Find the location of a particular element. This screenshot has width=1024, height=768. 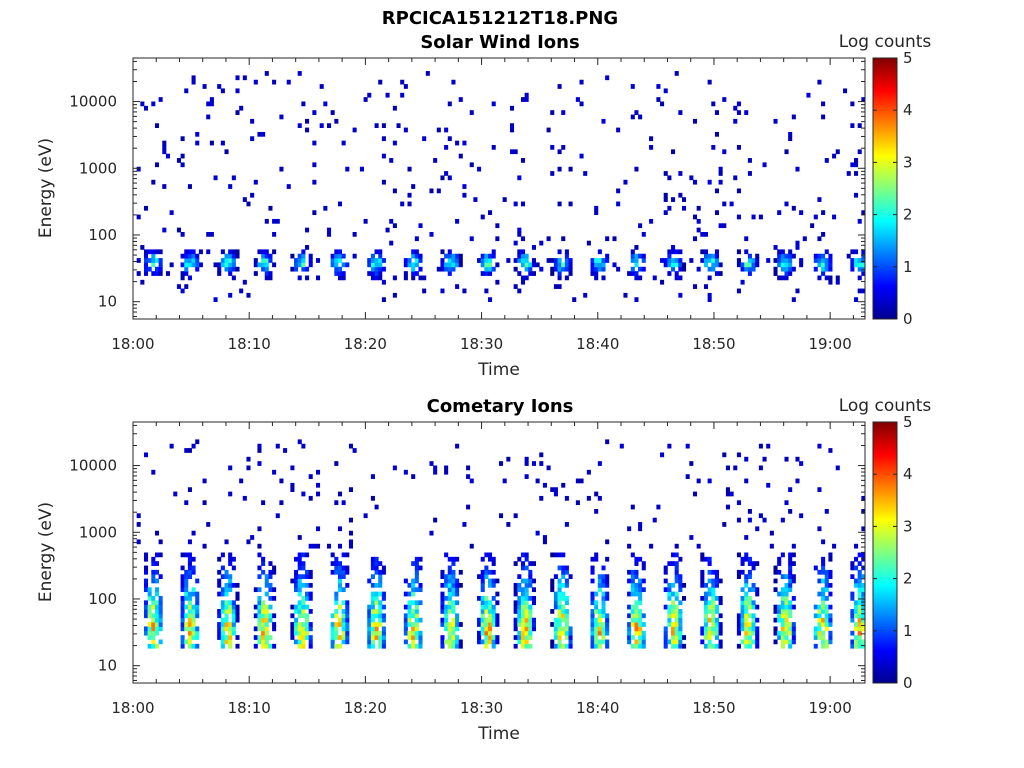

x-tick-label: 19:00 is located at coordinates (830, 708).